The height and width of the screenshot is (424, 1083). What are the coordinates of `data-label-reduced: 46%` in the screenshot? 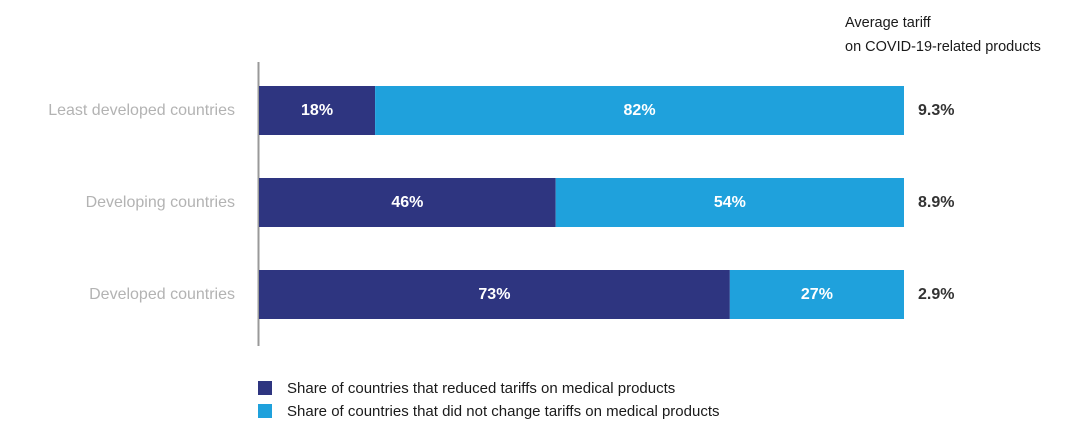 It's located at (407, 202).